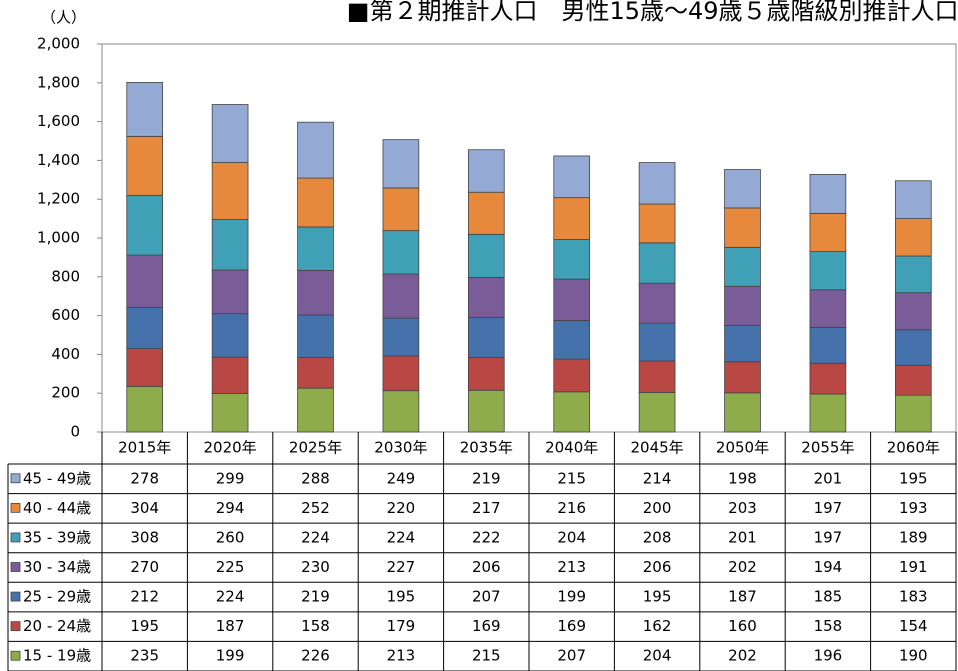  What do you see at coordinates (144, 448) in the screenshot?
I see `x-tick-label: 2015年` at bounding box center [144, 448].